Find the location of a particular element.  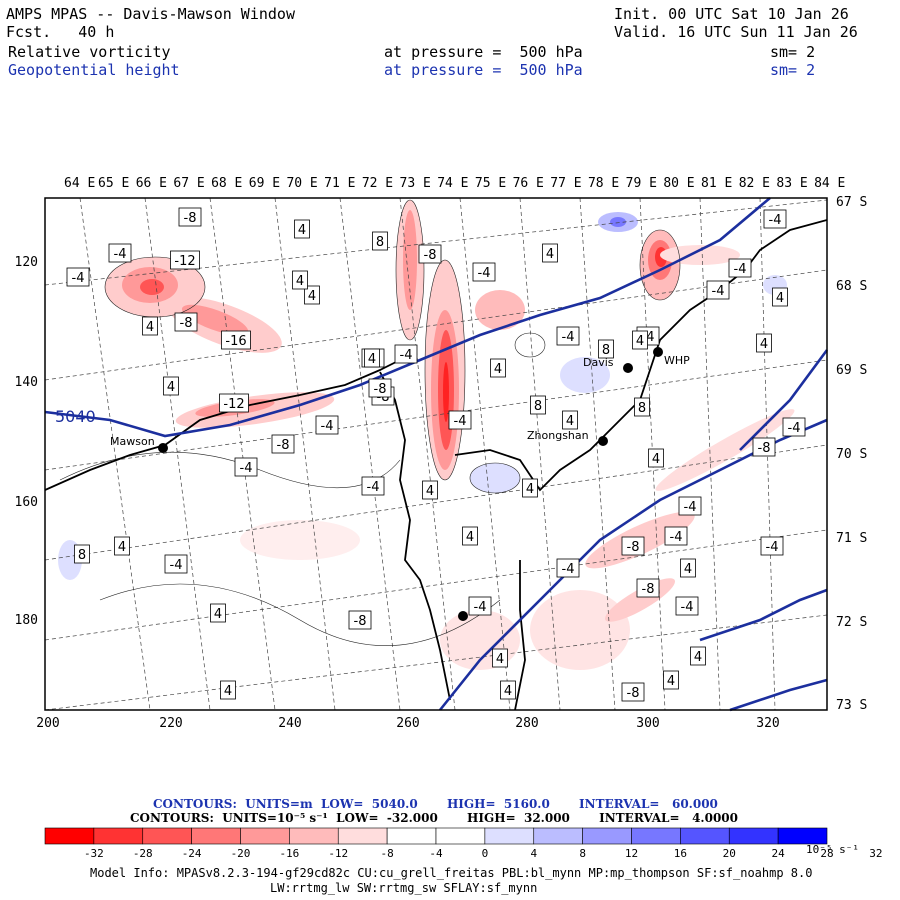

latitude-label: 71 S is located at coordinates (852, 538).